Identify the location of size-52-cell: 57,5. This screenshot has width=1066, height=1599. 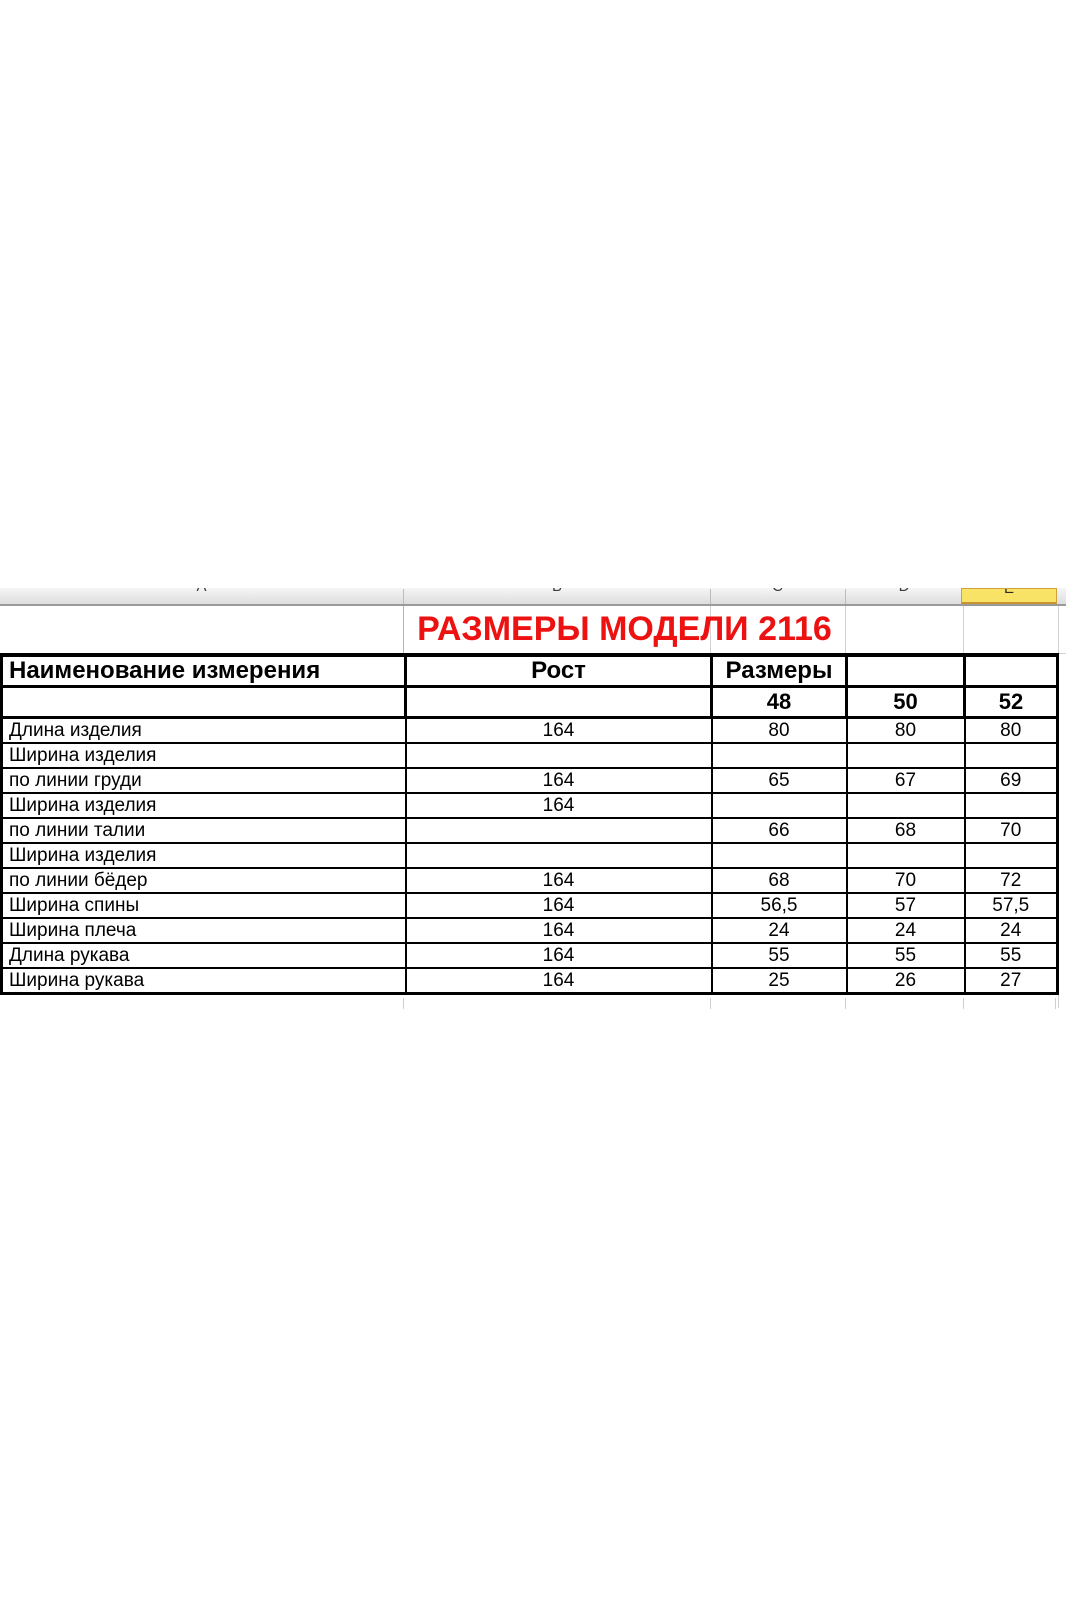
(1011, 905).